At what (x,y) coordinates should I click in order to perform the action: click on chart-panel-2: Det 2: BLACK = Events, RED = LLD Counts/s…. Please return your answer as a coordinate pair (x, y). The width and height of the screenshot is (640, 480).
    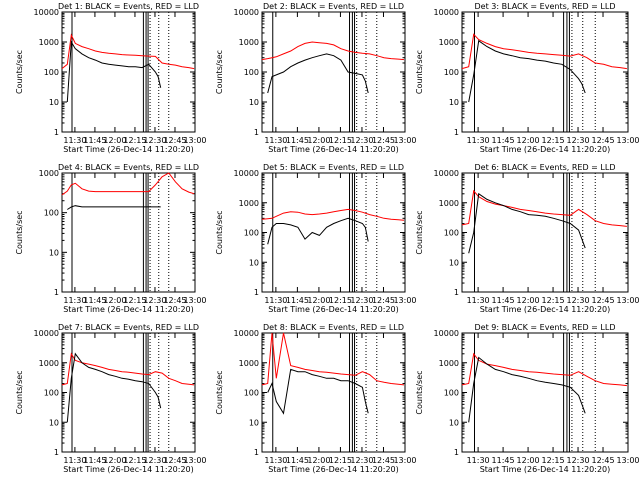
    Looking at the image, I should click on (316, 78).